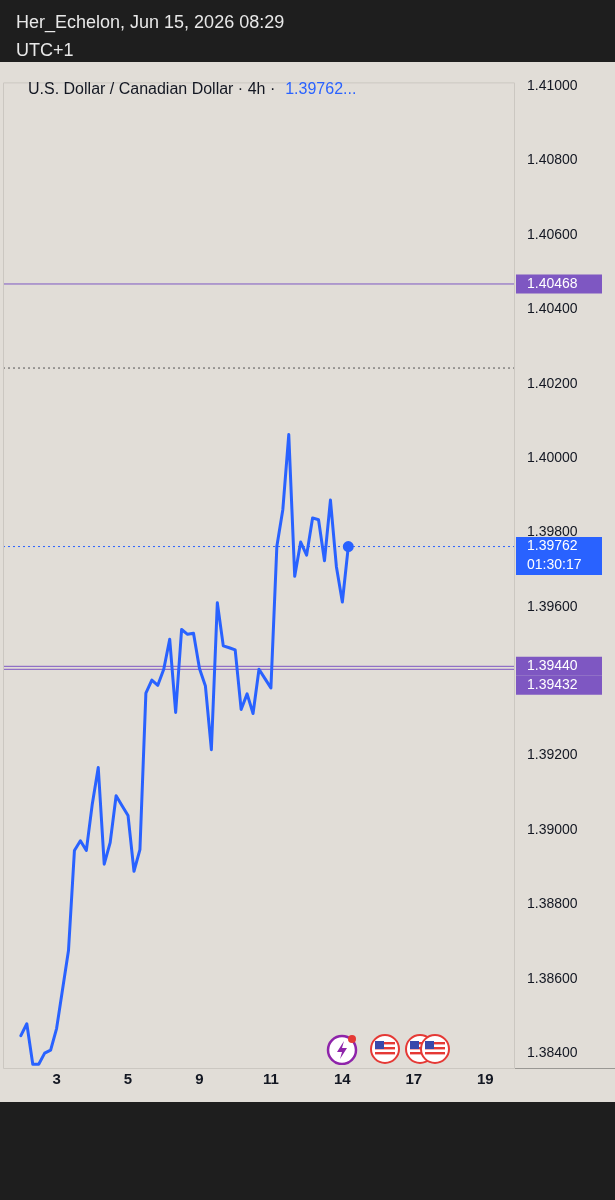  Describe the element at coordinates (552, 903) in the screenshot. I see `y-tick-label: 1.38800` at that location.